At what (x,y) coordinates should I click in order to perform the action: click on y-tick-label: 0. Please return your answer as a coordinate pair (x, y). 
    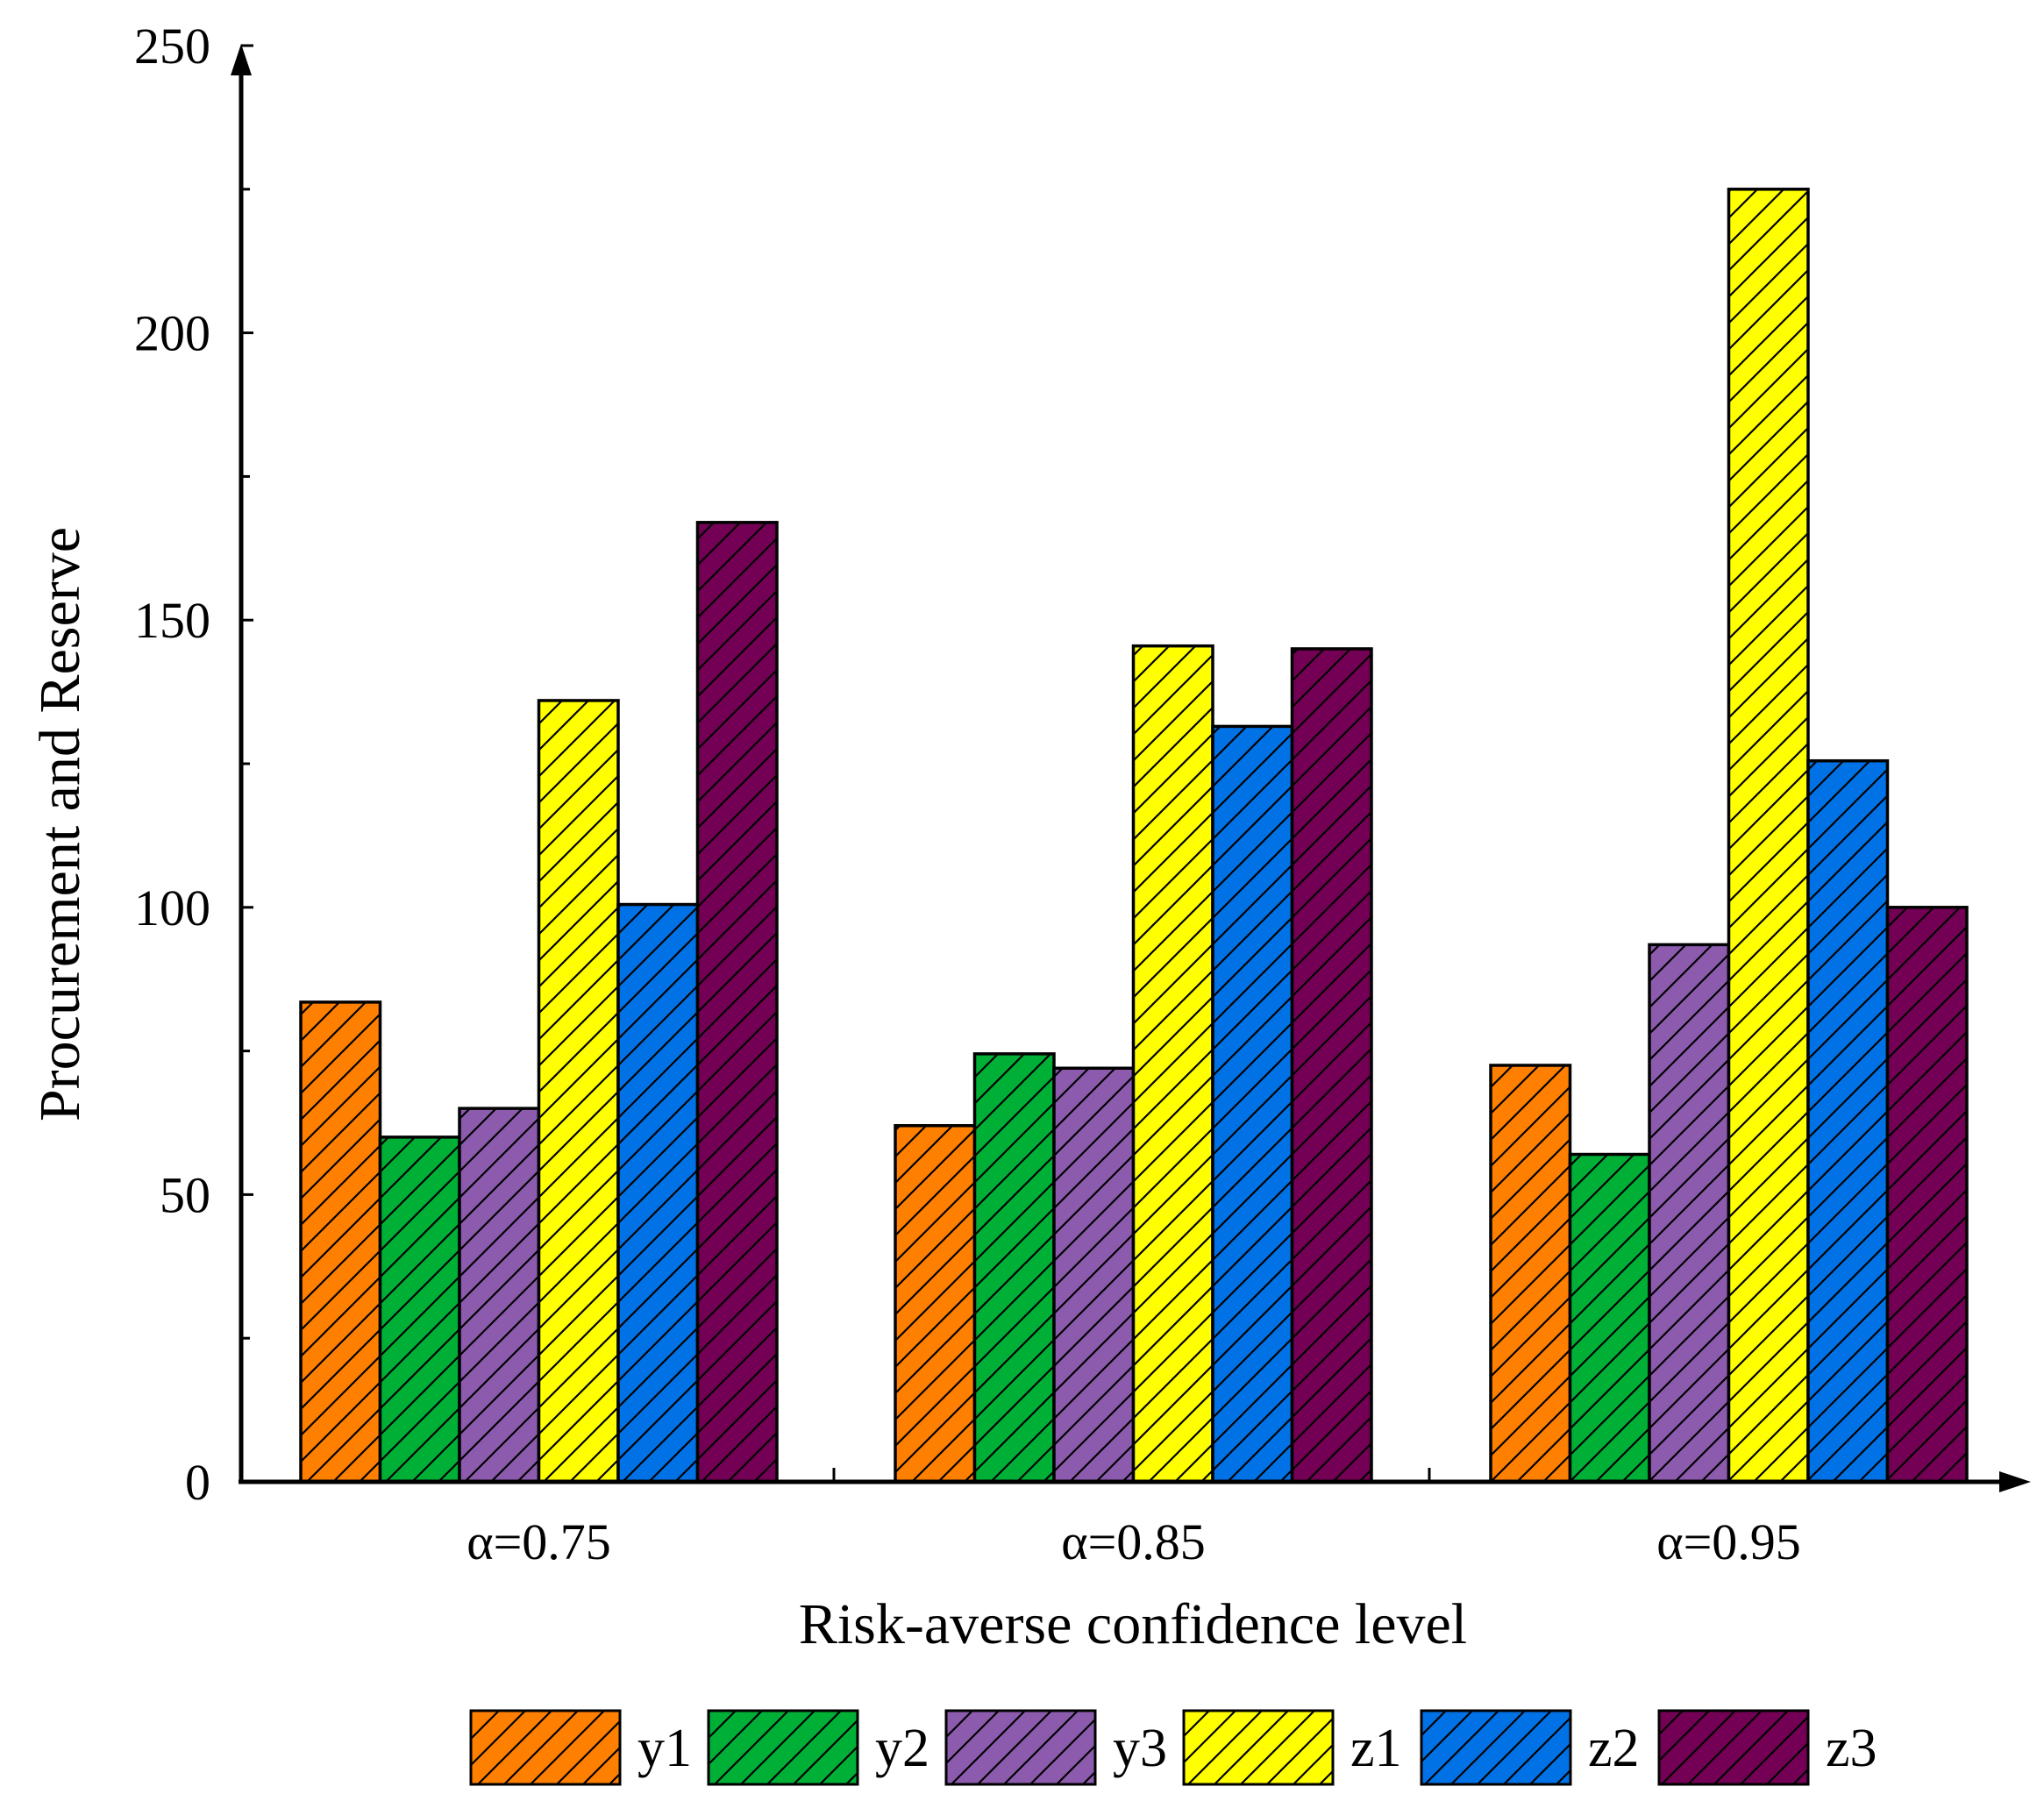
    Looking at the image, I should click on (197, 1482).